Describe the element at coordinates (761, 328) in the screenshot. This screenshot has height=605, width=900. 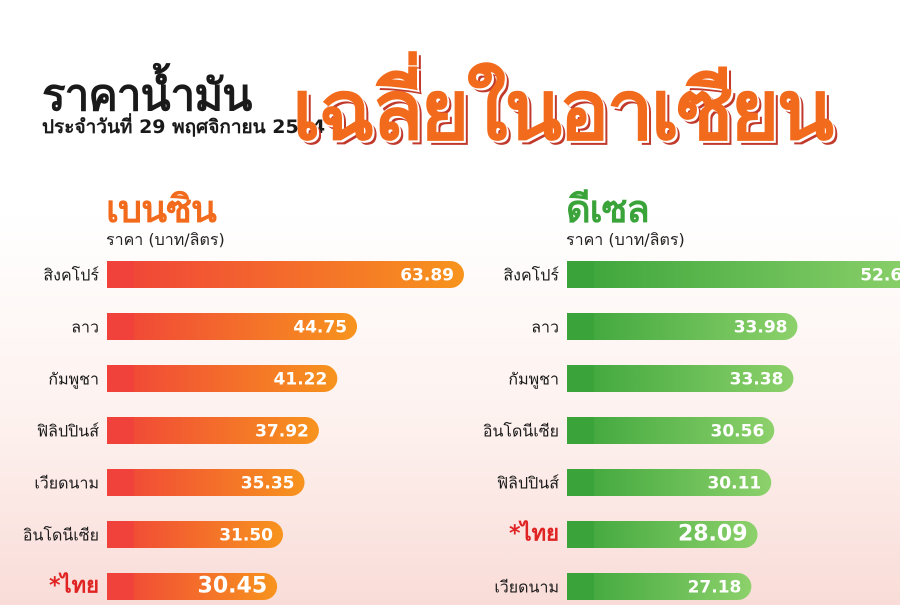
I see `diesel-value-label: 33.98` at that location.